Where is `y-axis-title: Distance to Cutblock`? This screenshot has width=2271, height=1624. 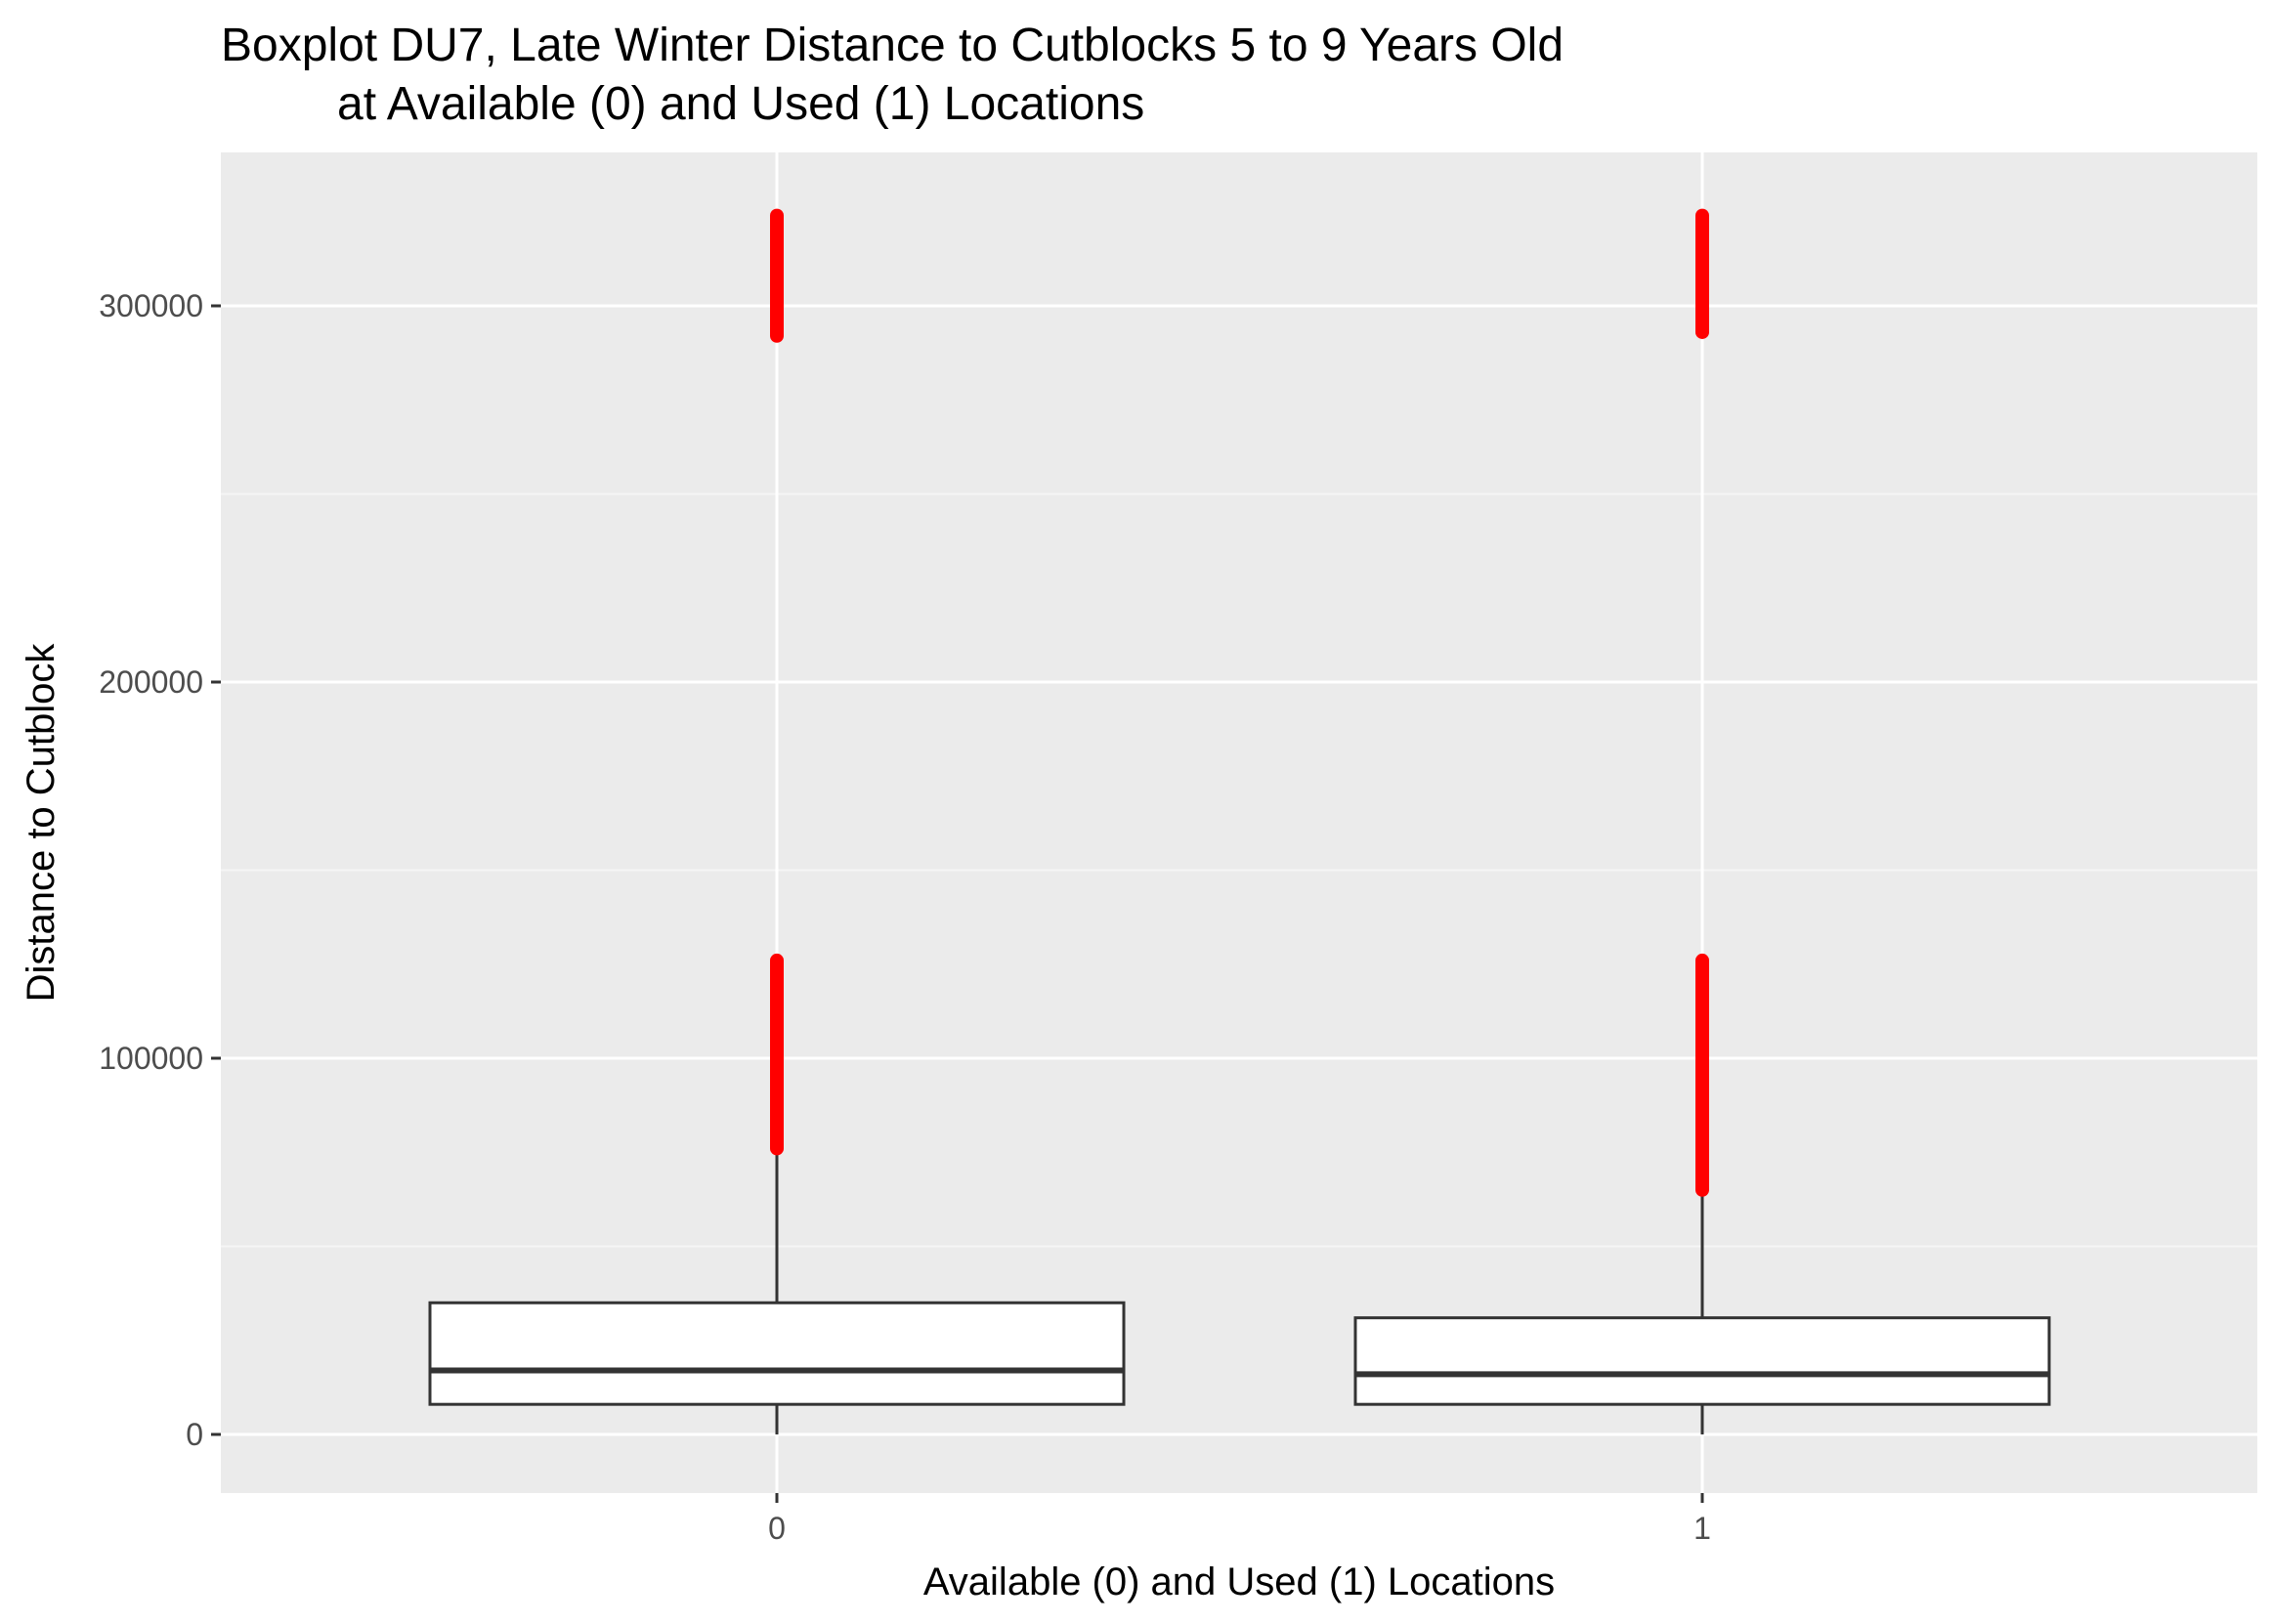
y-axis-title: Distance to Cutblock is located at coordinates (41, 823).